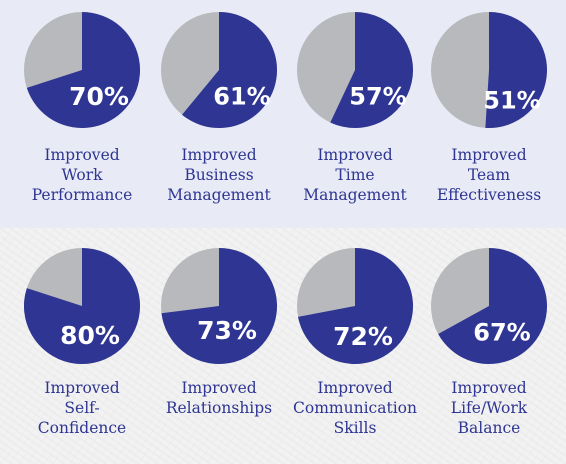 Image resolution: width=566 pixels, height=464 pixels. What do you see at coordinates (355, 428) in the screenshot?
I see `pie-category-label-line: Skills` at bounding box center [355, 428].